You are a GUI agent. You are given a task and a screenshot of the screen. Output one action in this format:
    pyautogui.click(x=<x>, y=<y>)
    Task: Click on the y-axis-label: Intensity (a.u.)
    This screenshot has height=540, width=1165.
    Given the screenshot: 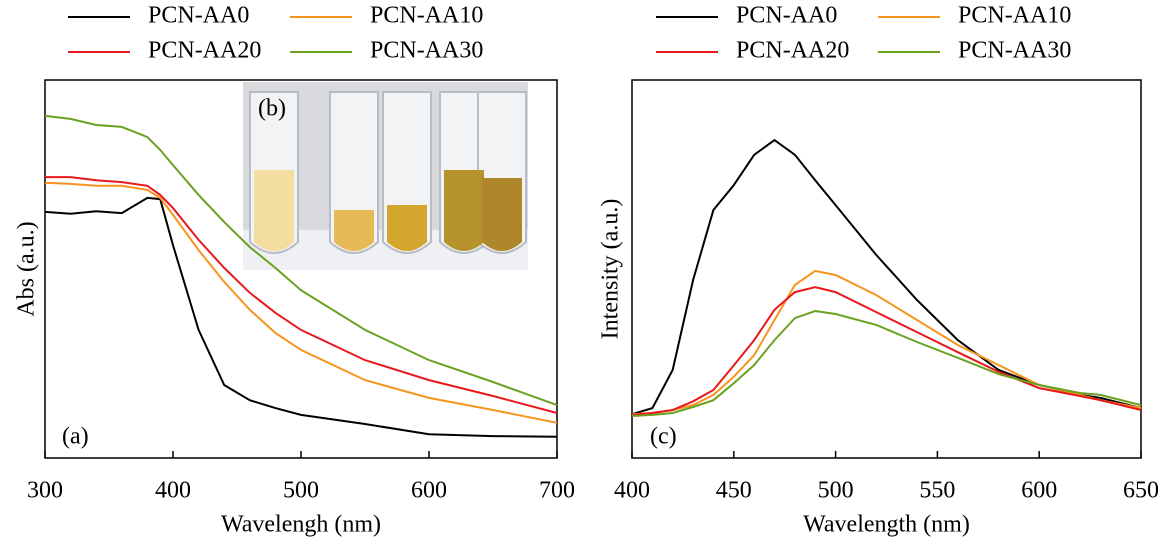 What is the action you would take?
    pyautogui.click(x=611, y=269)
    